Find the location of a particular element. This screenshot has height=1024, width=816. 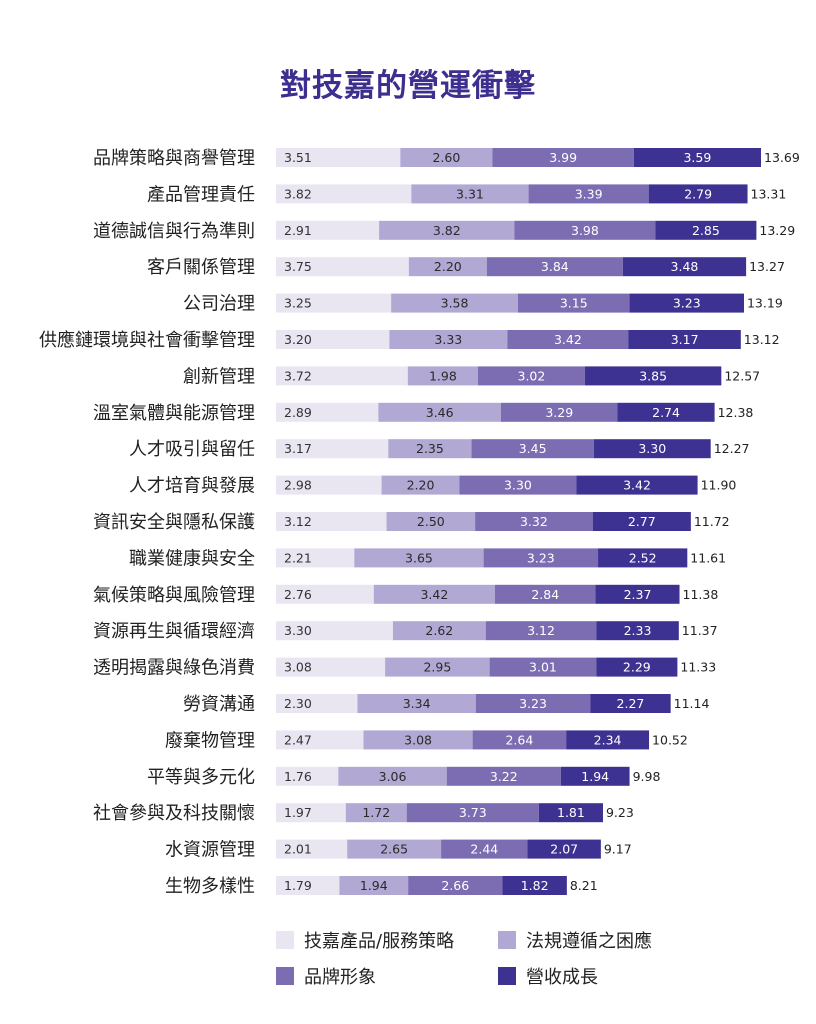

legend-item-revenue-growth: 營收成長 is located at coordinates (548, 976).